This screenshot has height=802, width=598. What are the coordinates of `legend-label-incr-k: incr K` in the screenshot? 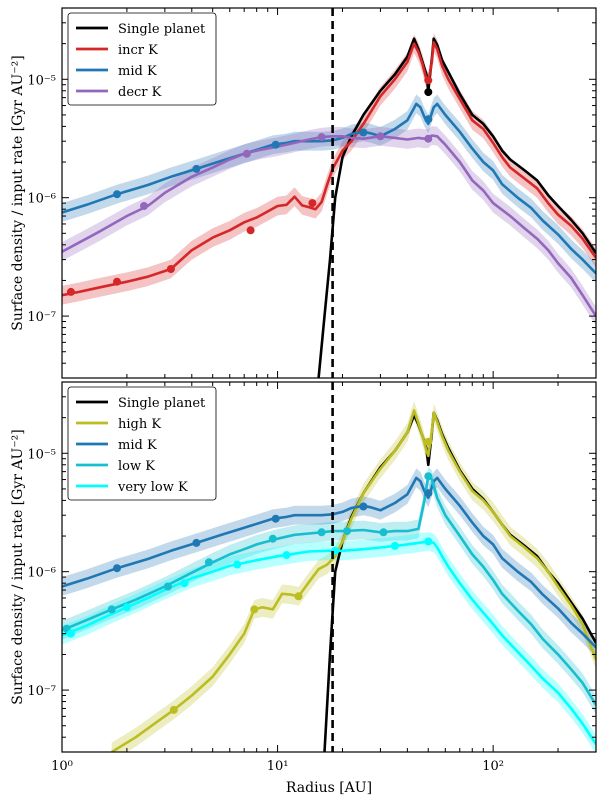 It's located at (138, 50).